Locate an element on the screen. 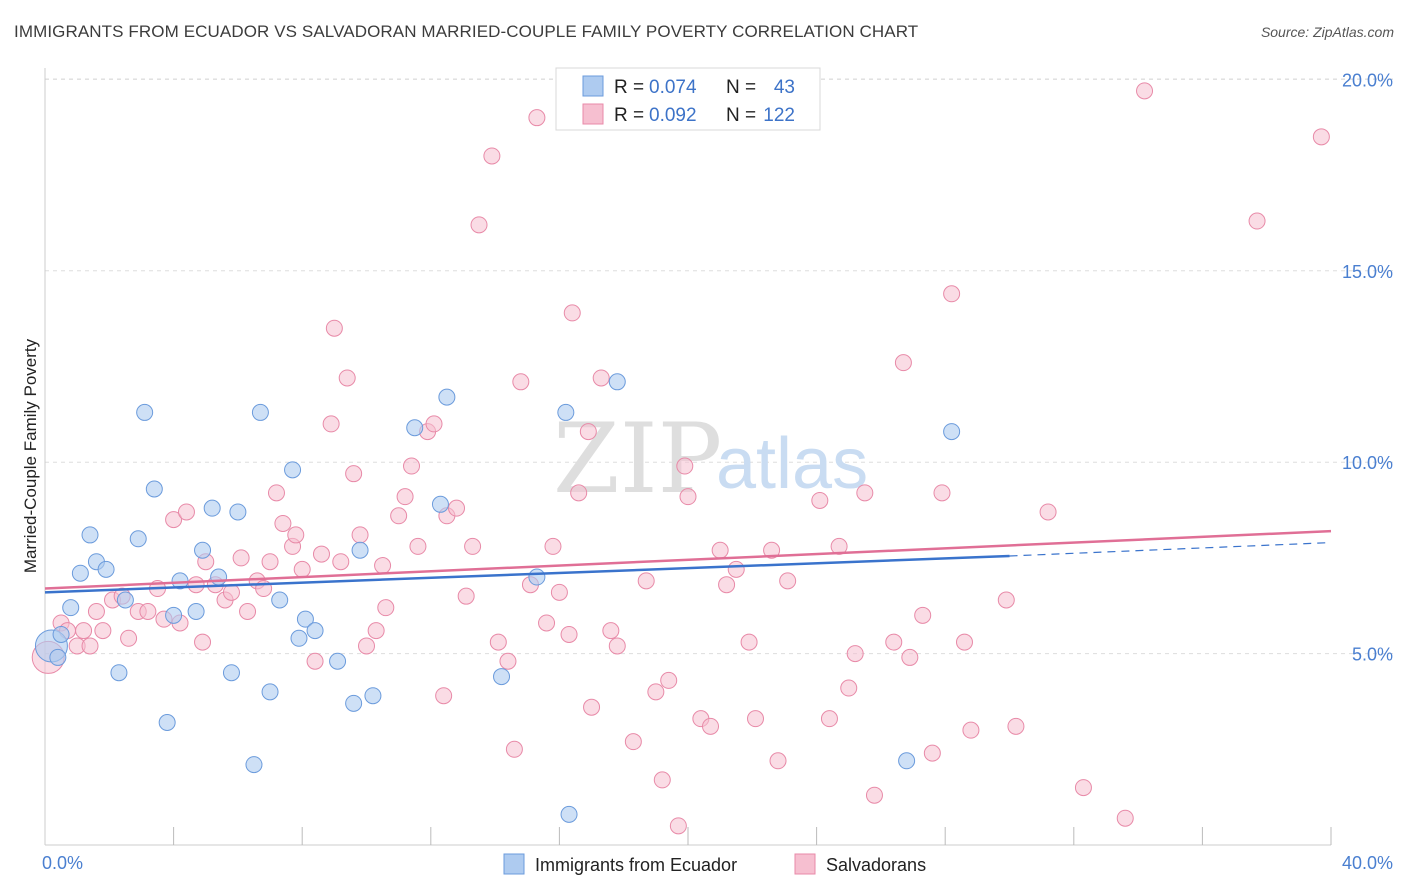  correlation-legend: R = 0.074 N = 43 R = 0.092 N = 122 is located at coordinates (688, 99).